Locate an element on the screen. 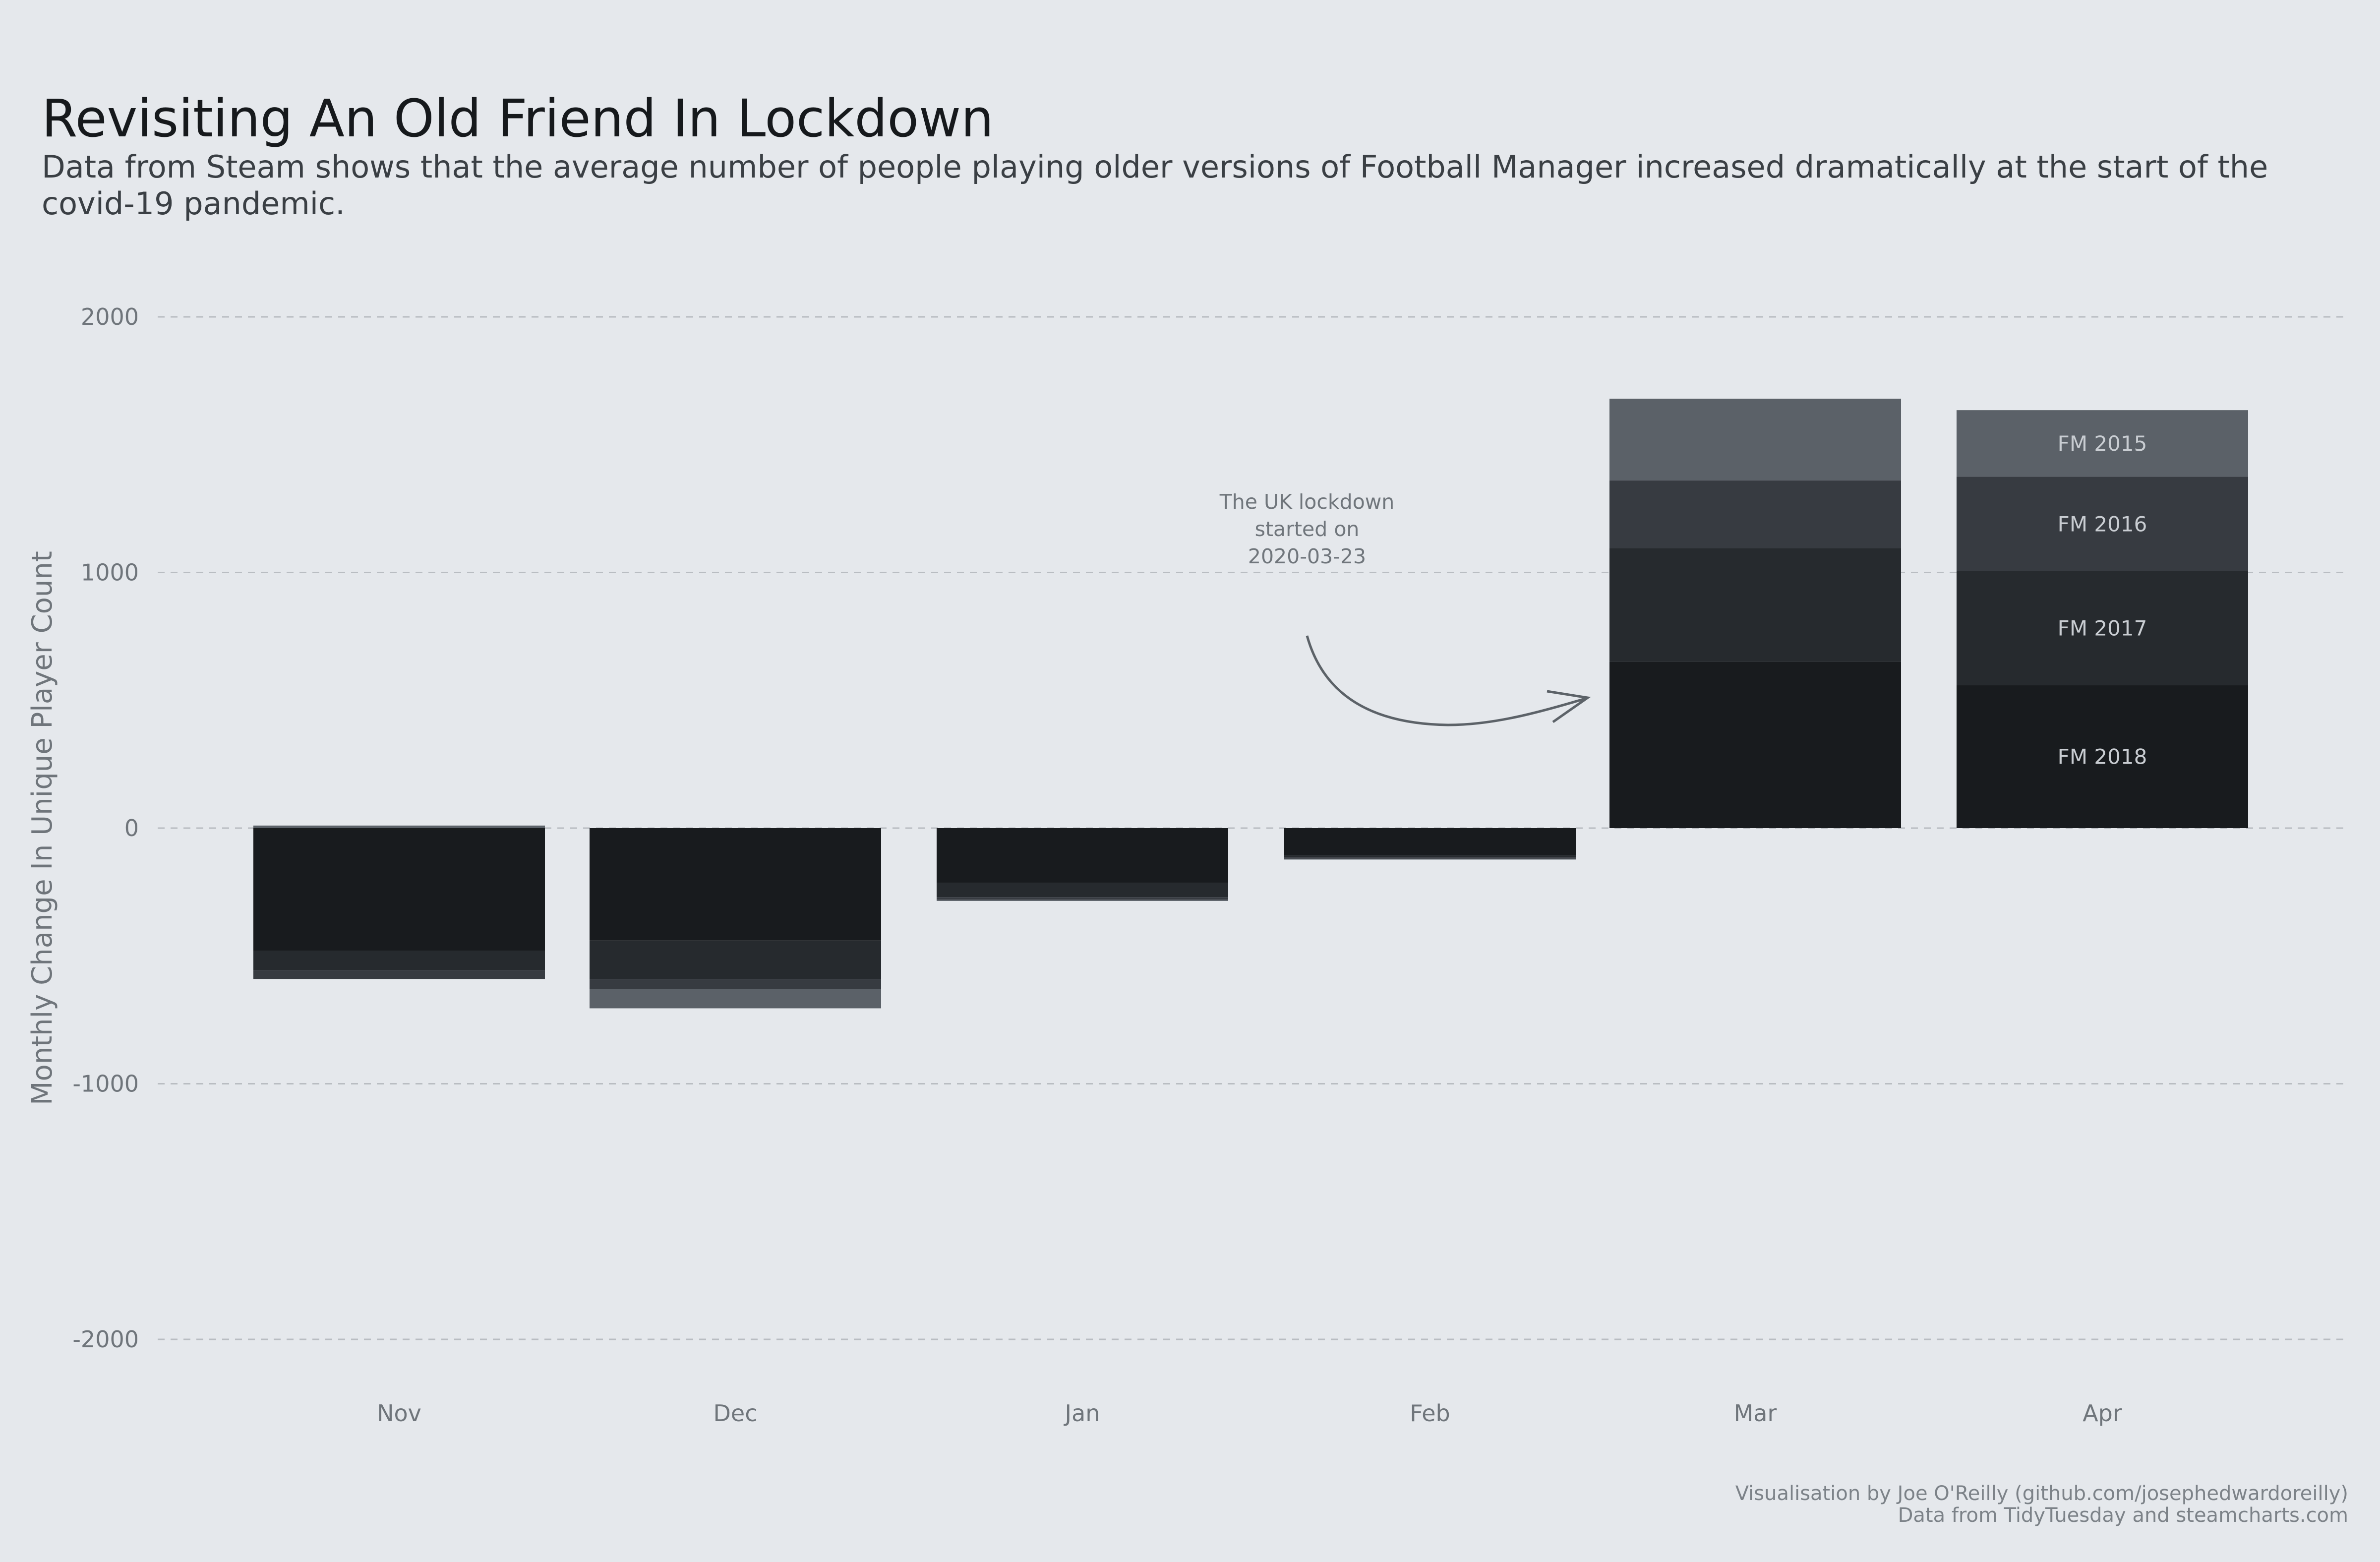  y-tick-label: 1000 is located at coordinates (110, 572).